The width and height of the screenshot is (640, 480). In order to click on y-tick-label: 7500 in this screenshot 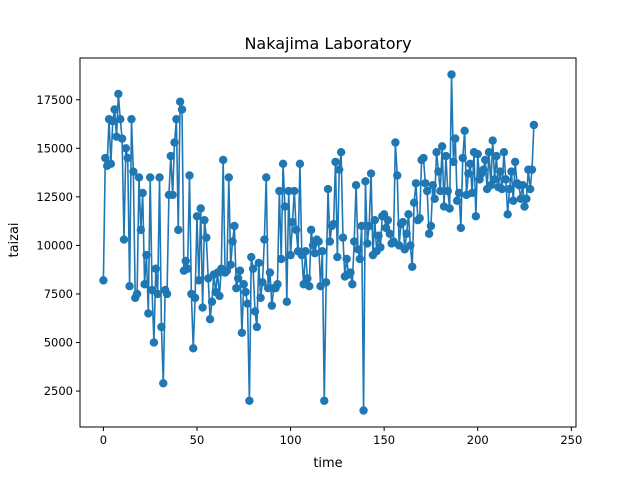, I will do `click(58, 294)`.